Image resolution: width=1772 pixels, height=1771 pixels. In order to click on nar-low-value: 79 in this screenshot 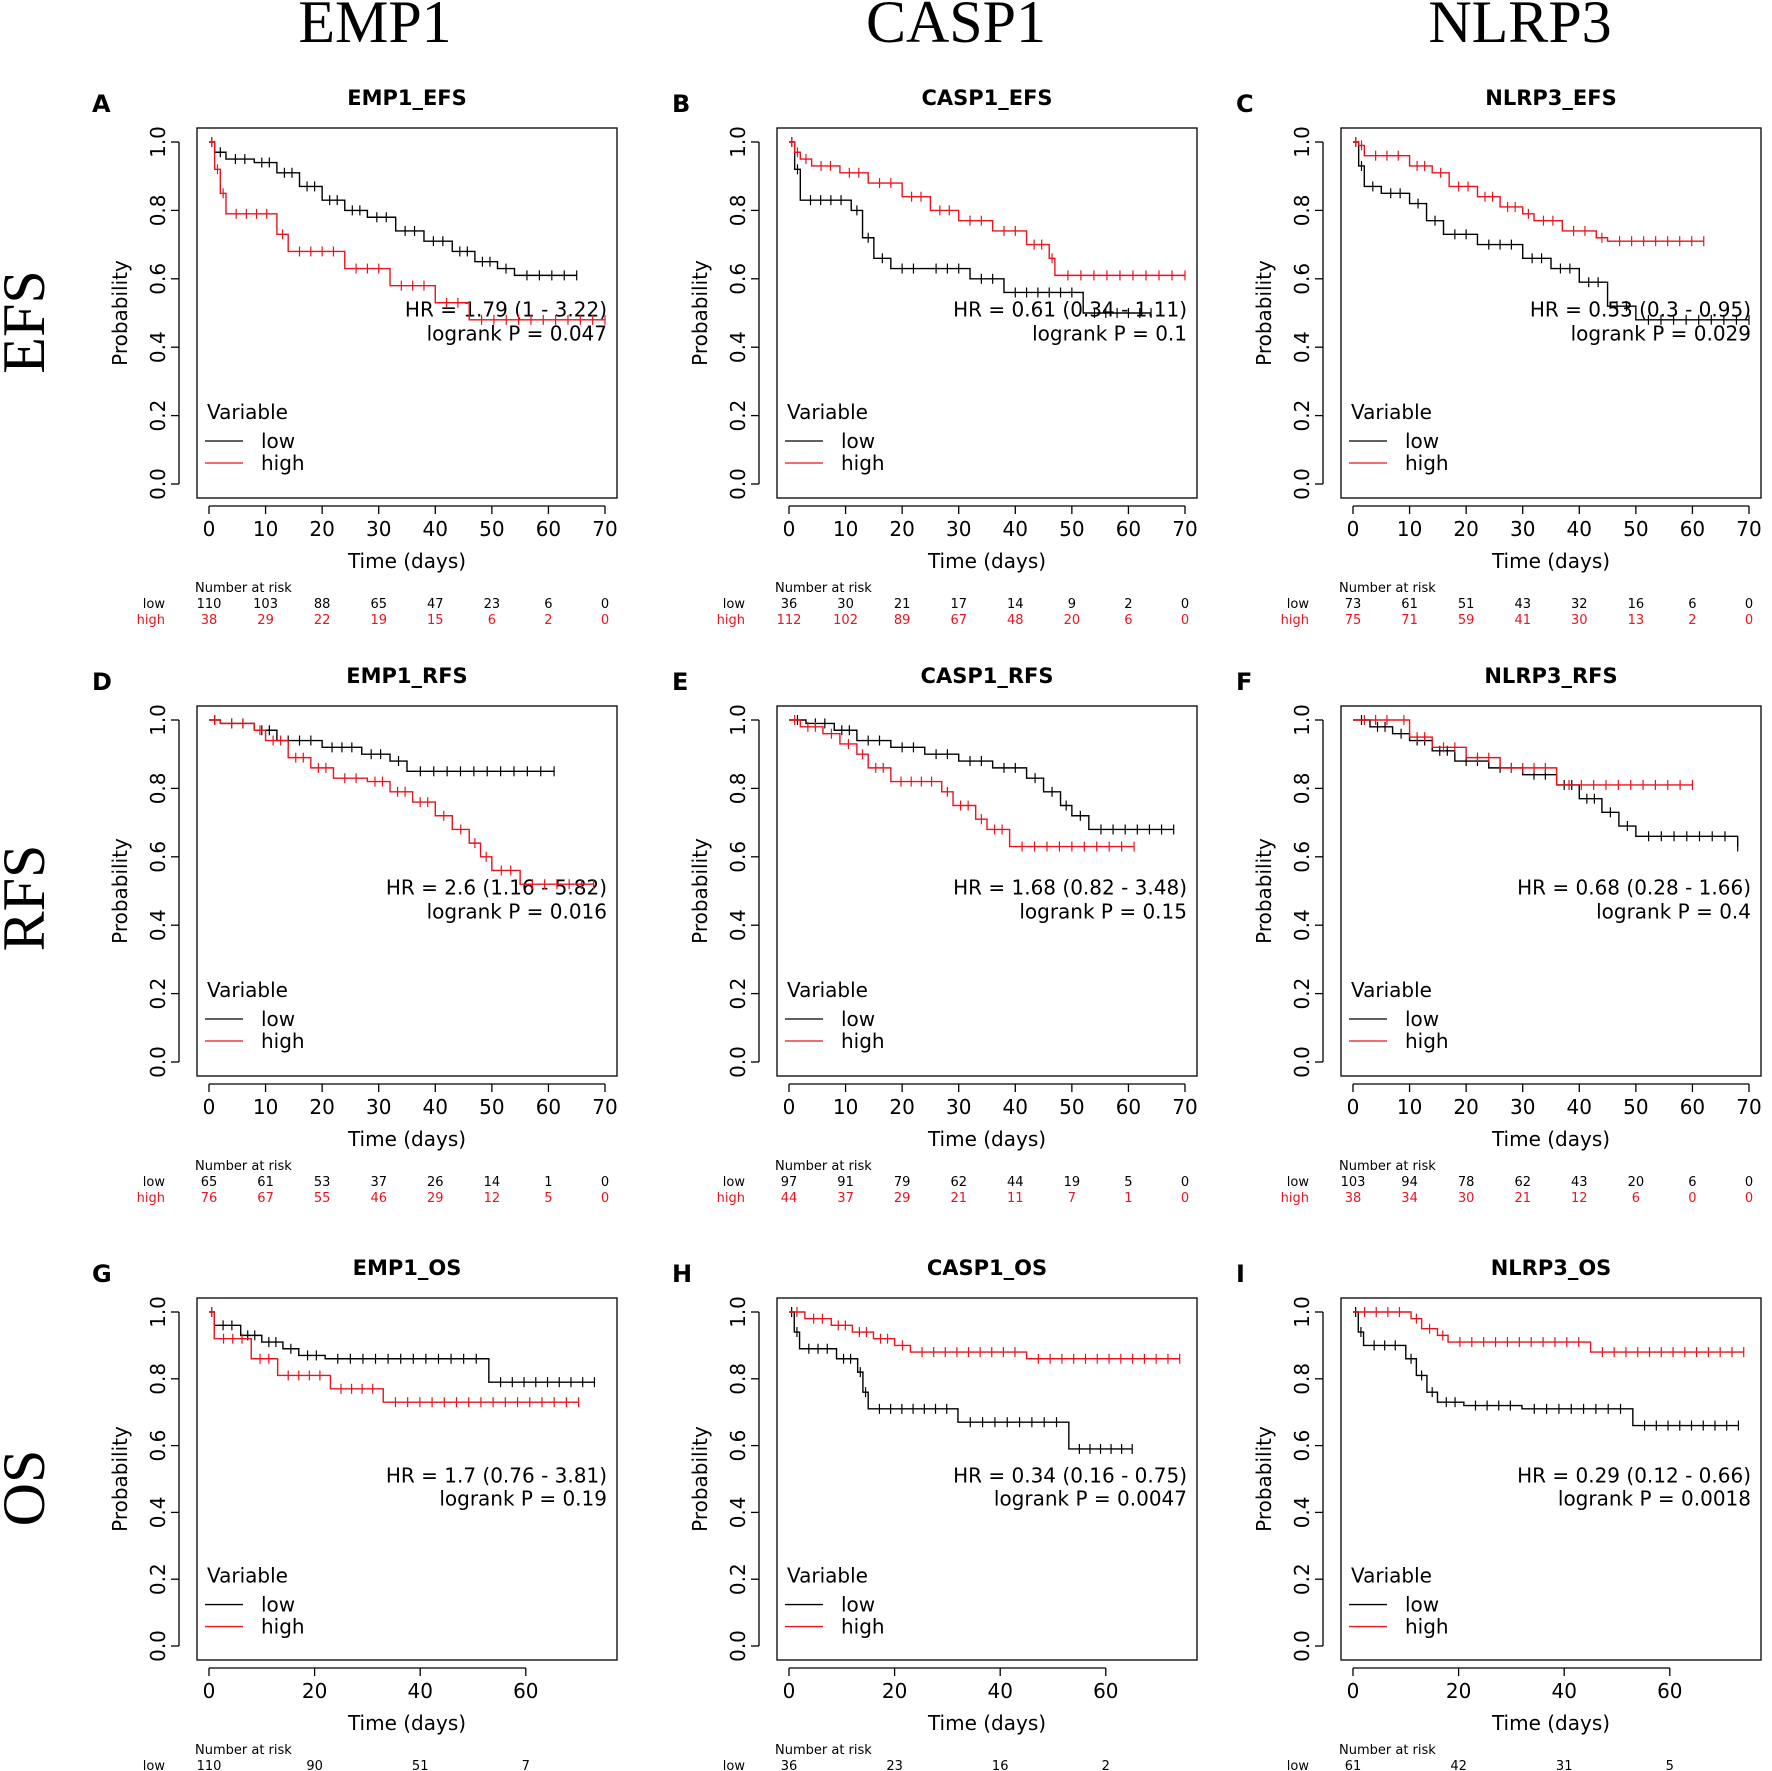, I will do `click(902, 1182)`.